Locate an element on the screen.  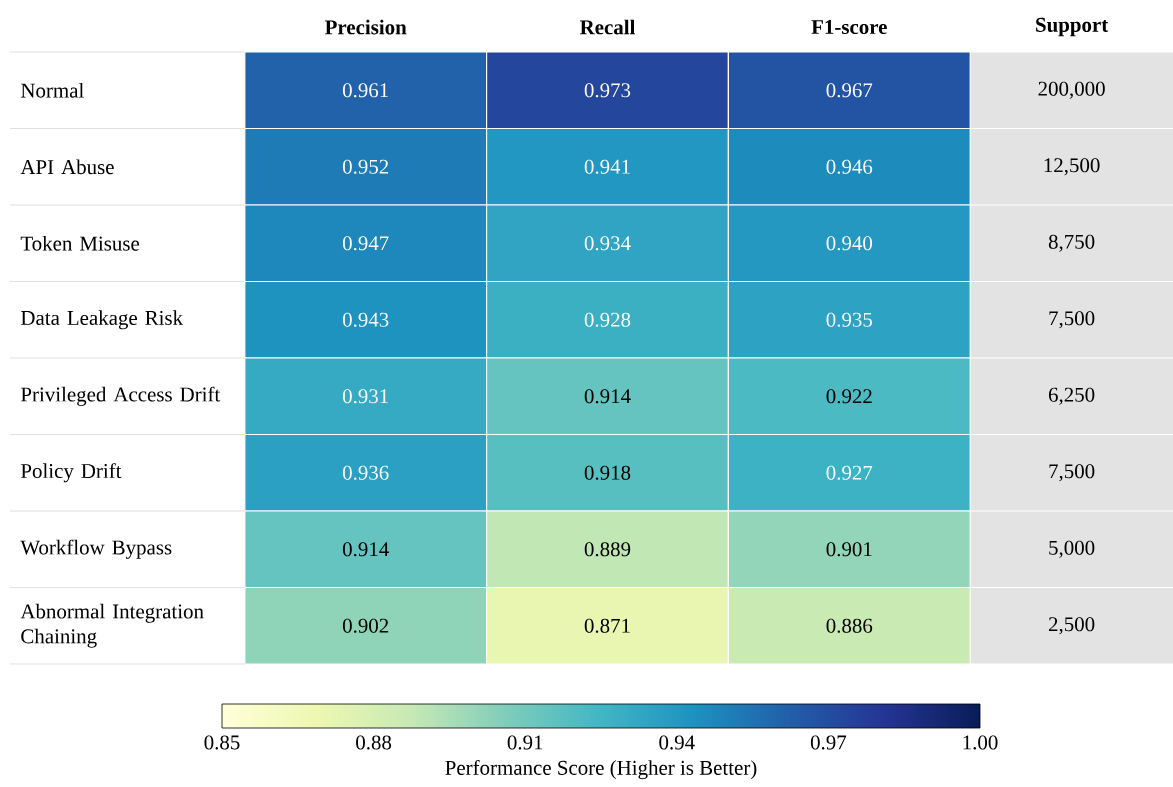
color-bar-label: 0.97 is located at coordinates (828, 742).